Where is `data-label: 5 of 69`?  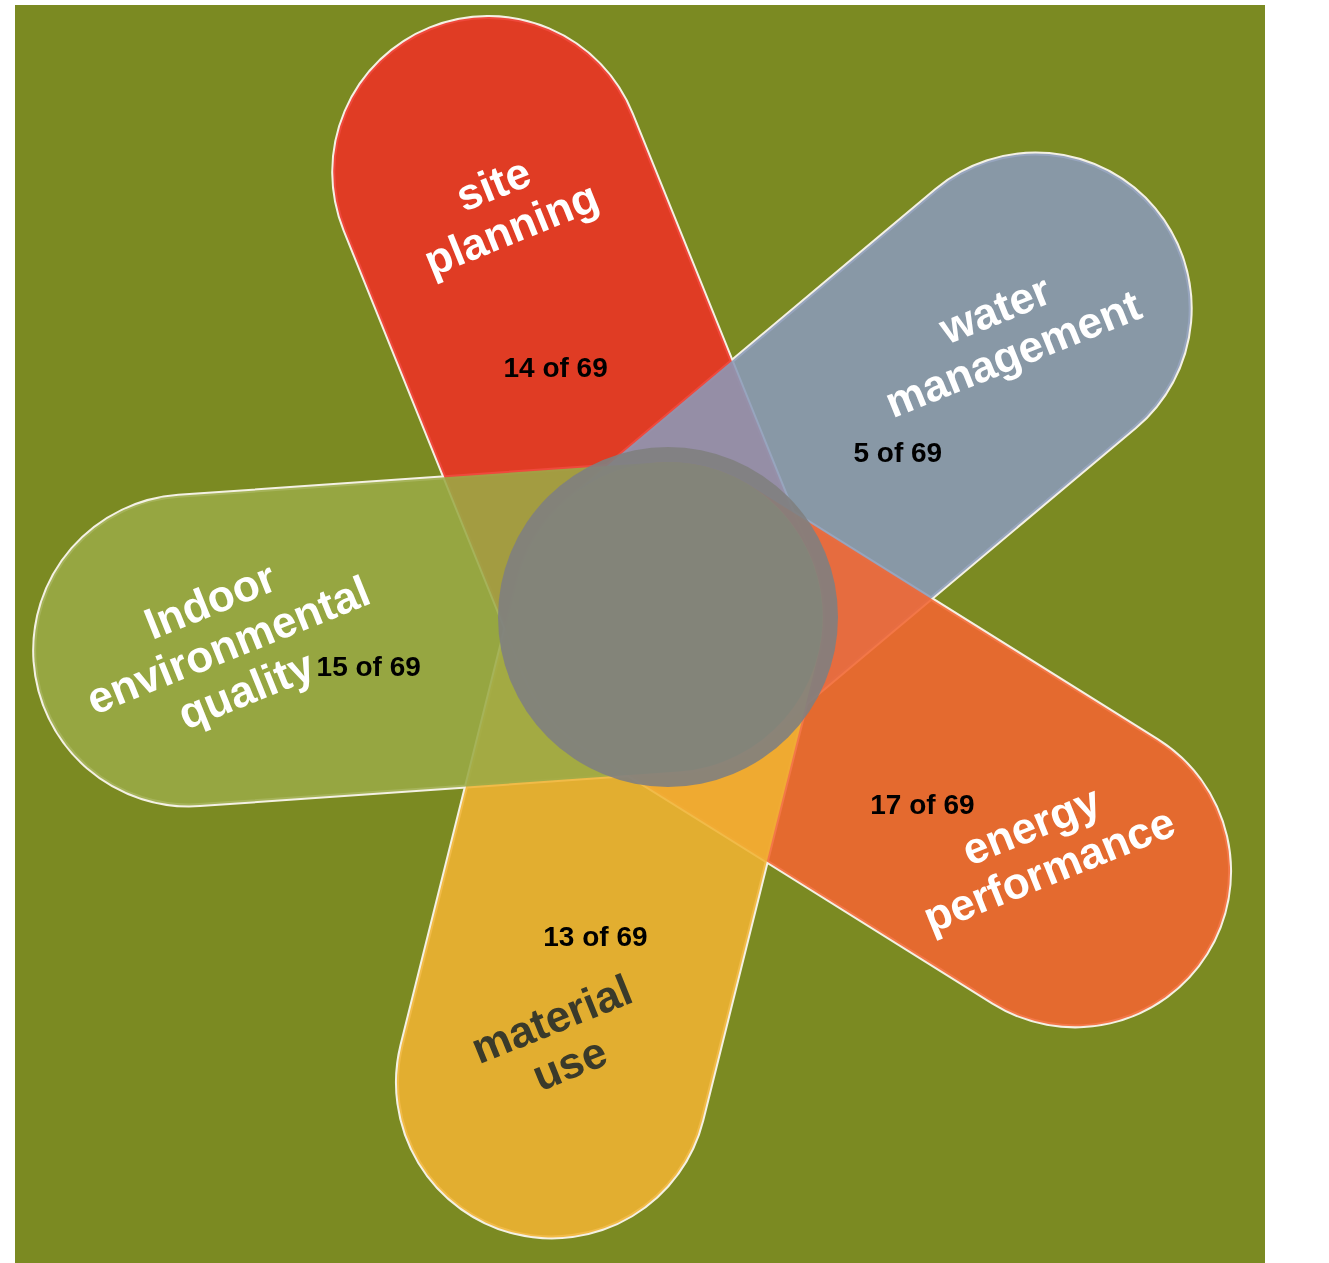 data-label: 5 of 69 is located at coordinates (898, 452).